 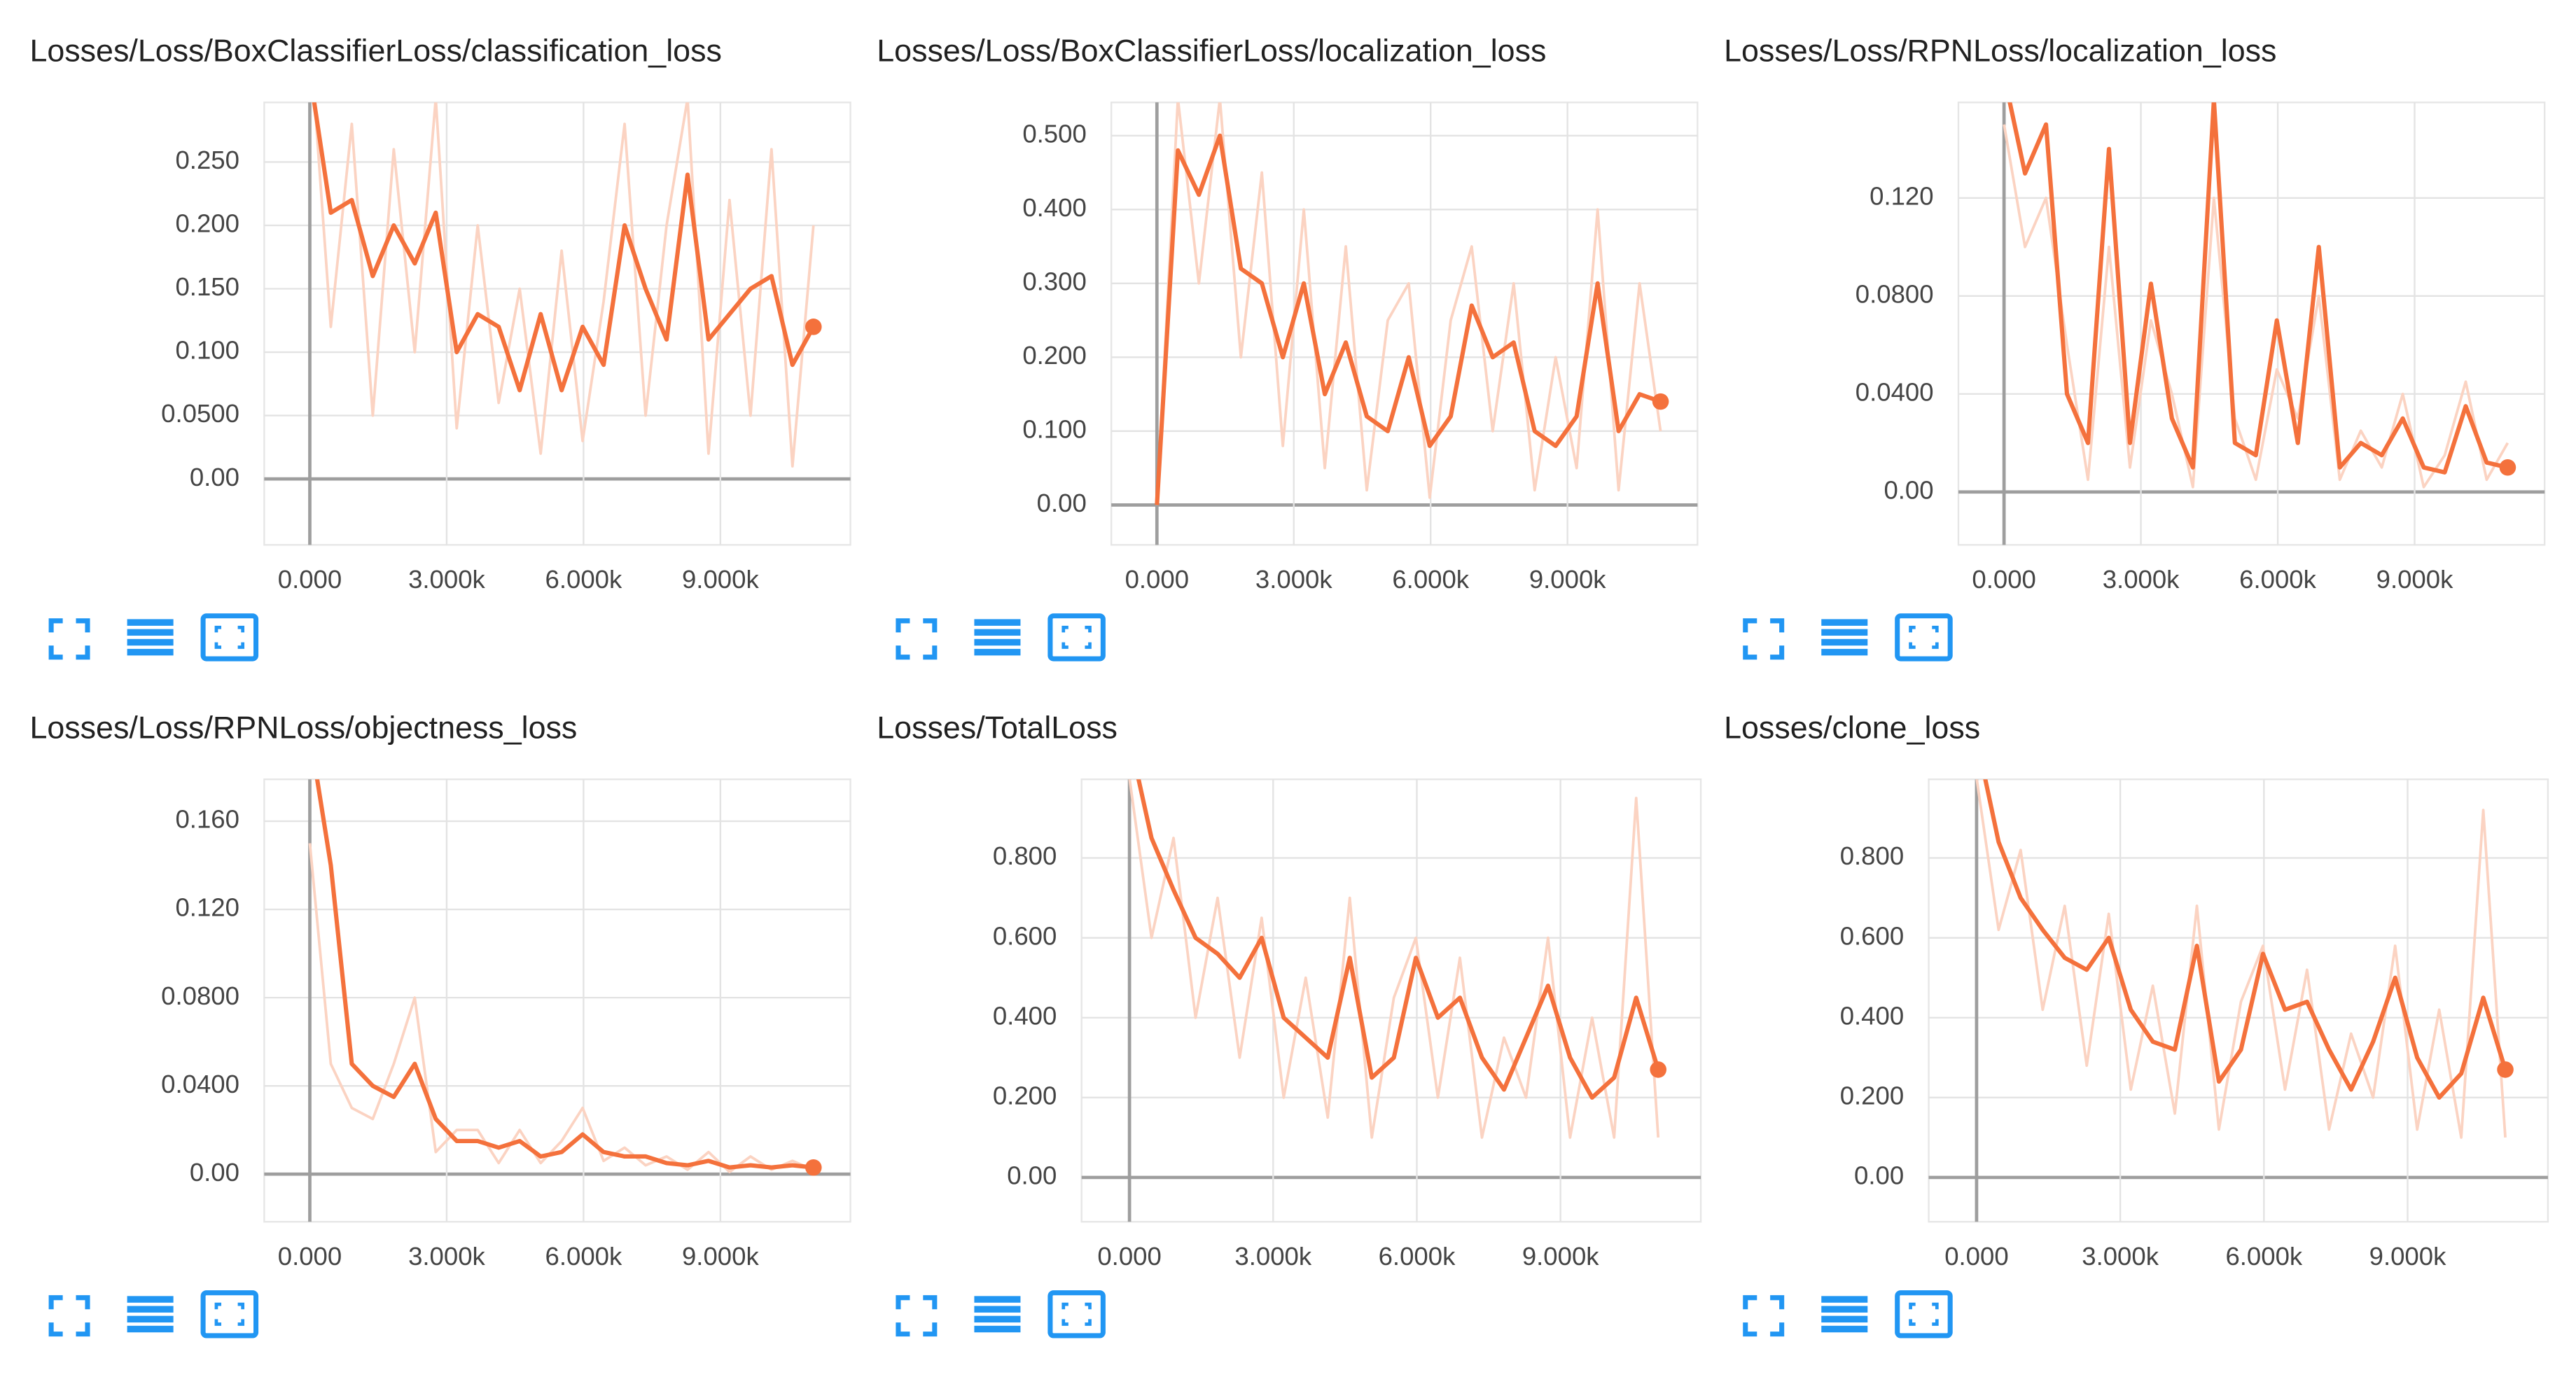 I want to click on y-tick-label: 0.0400, so click(x=200, y=1084).